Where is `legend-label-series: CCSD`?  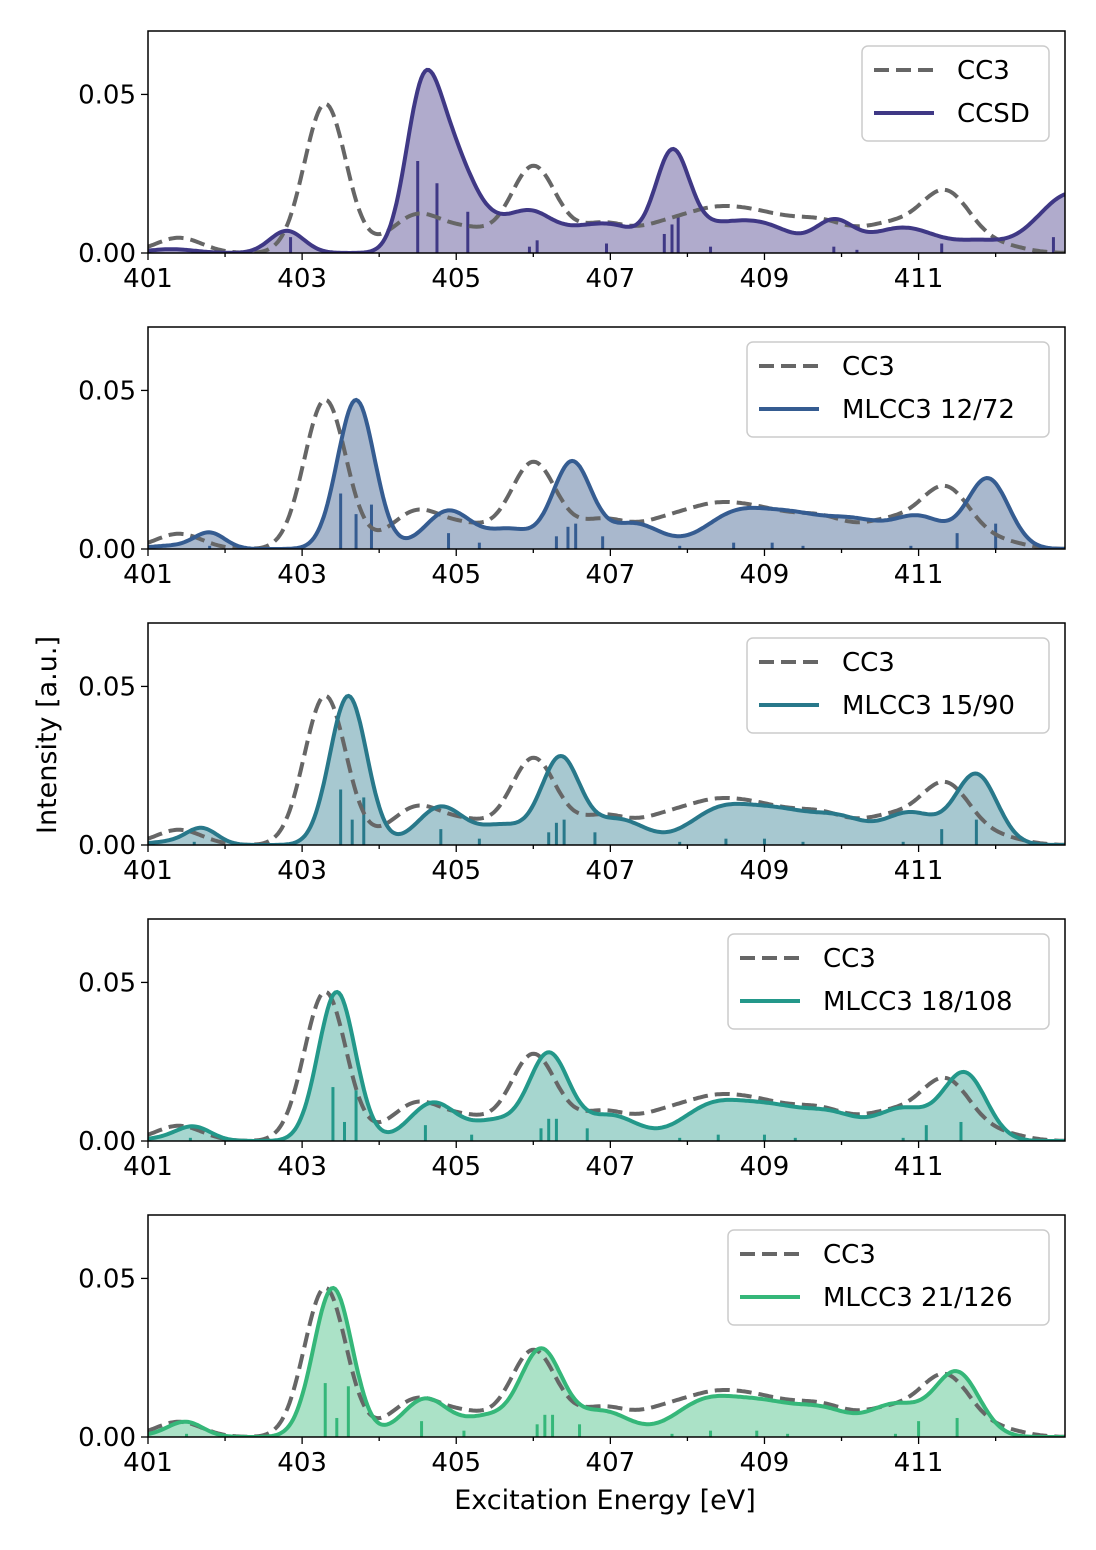 legend-label-series: CCSD is located at coordinates (993, 114).